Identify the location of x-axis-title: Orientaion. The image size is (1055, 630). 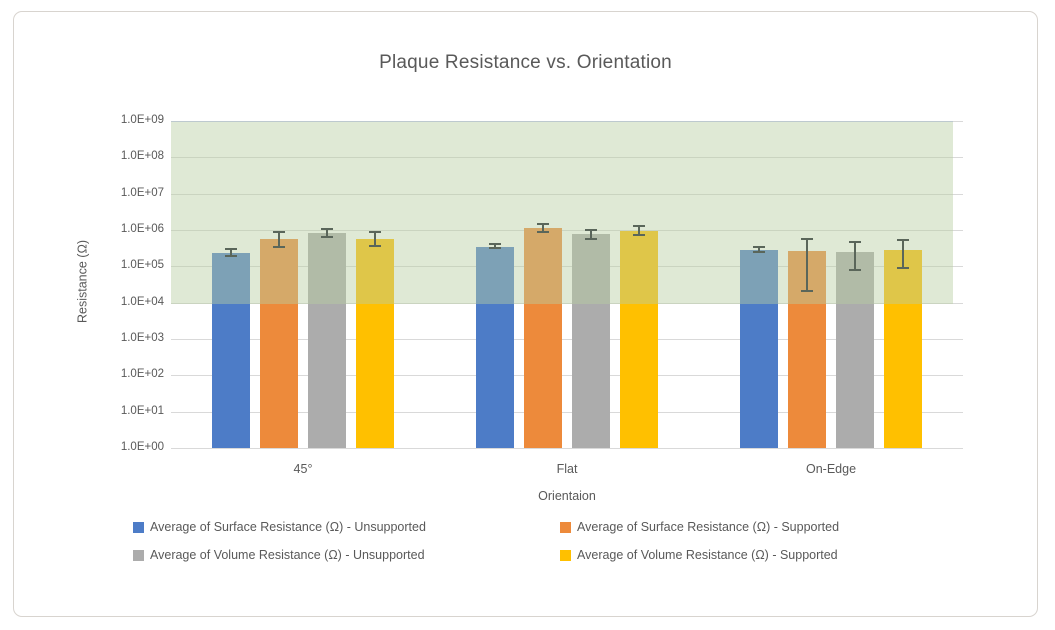
(567, 496).